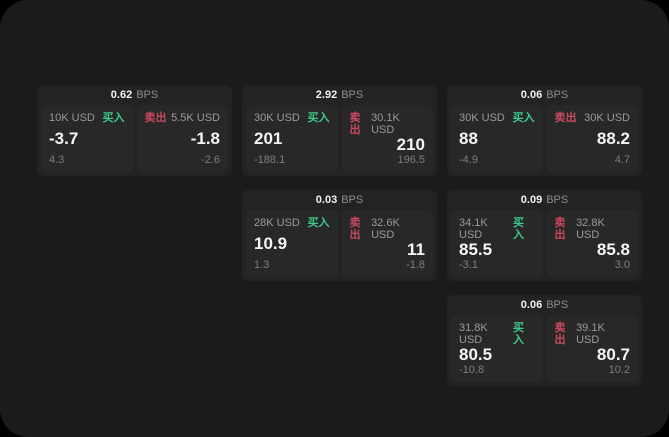 The width and height of the screenshot is (669, 437). I want to click on sell-size-label: 30K USD, so click(607, 118).